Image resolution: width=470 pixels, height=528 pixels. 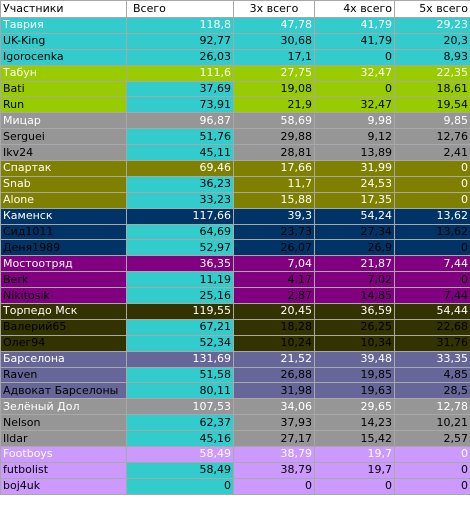 I want to click on player-x3-cell: 10,24, so click(x=274, y=343).